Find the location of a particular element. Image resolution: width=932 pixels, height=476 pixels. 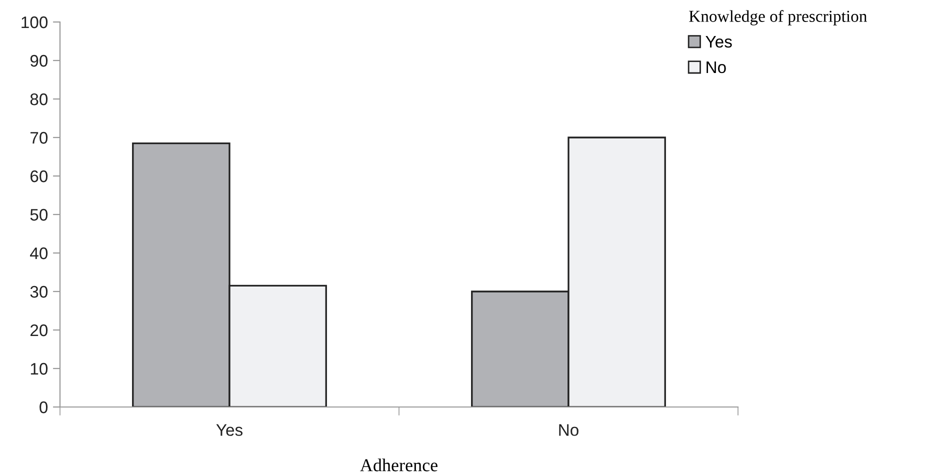

y-tick-label: 40 is located at coordinates (39, 253).